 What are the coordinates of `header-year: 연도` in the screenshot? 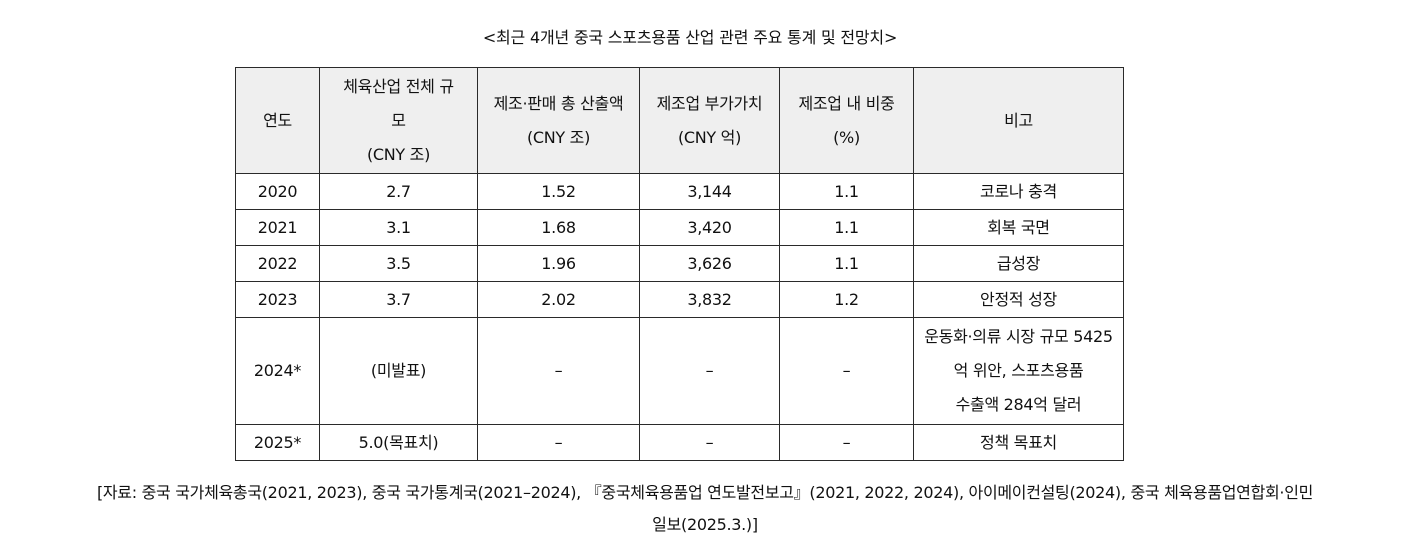 It's located at (277, 120).